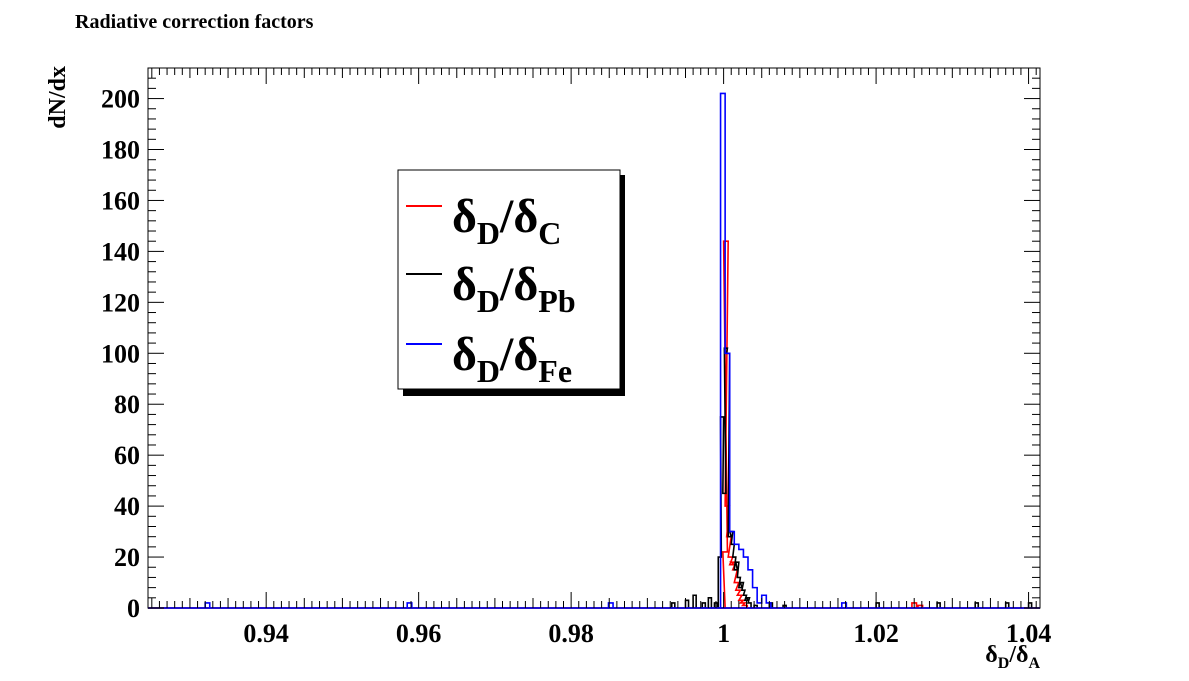 Image resolution: width=1189 pixels, height=681 pixels. I want to click on y-tick-label: 80, so click(127, 404).